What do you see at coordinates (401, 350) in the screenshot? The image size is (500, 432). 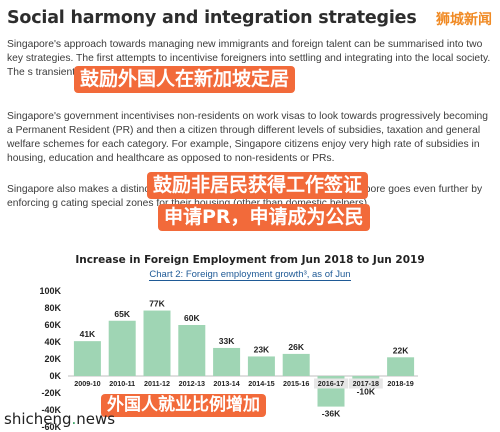 I see `data-label: 22K` at bounding box center [401, 350].